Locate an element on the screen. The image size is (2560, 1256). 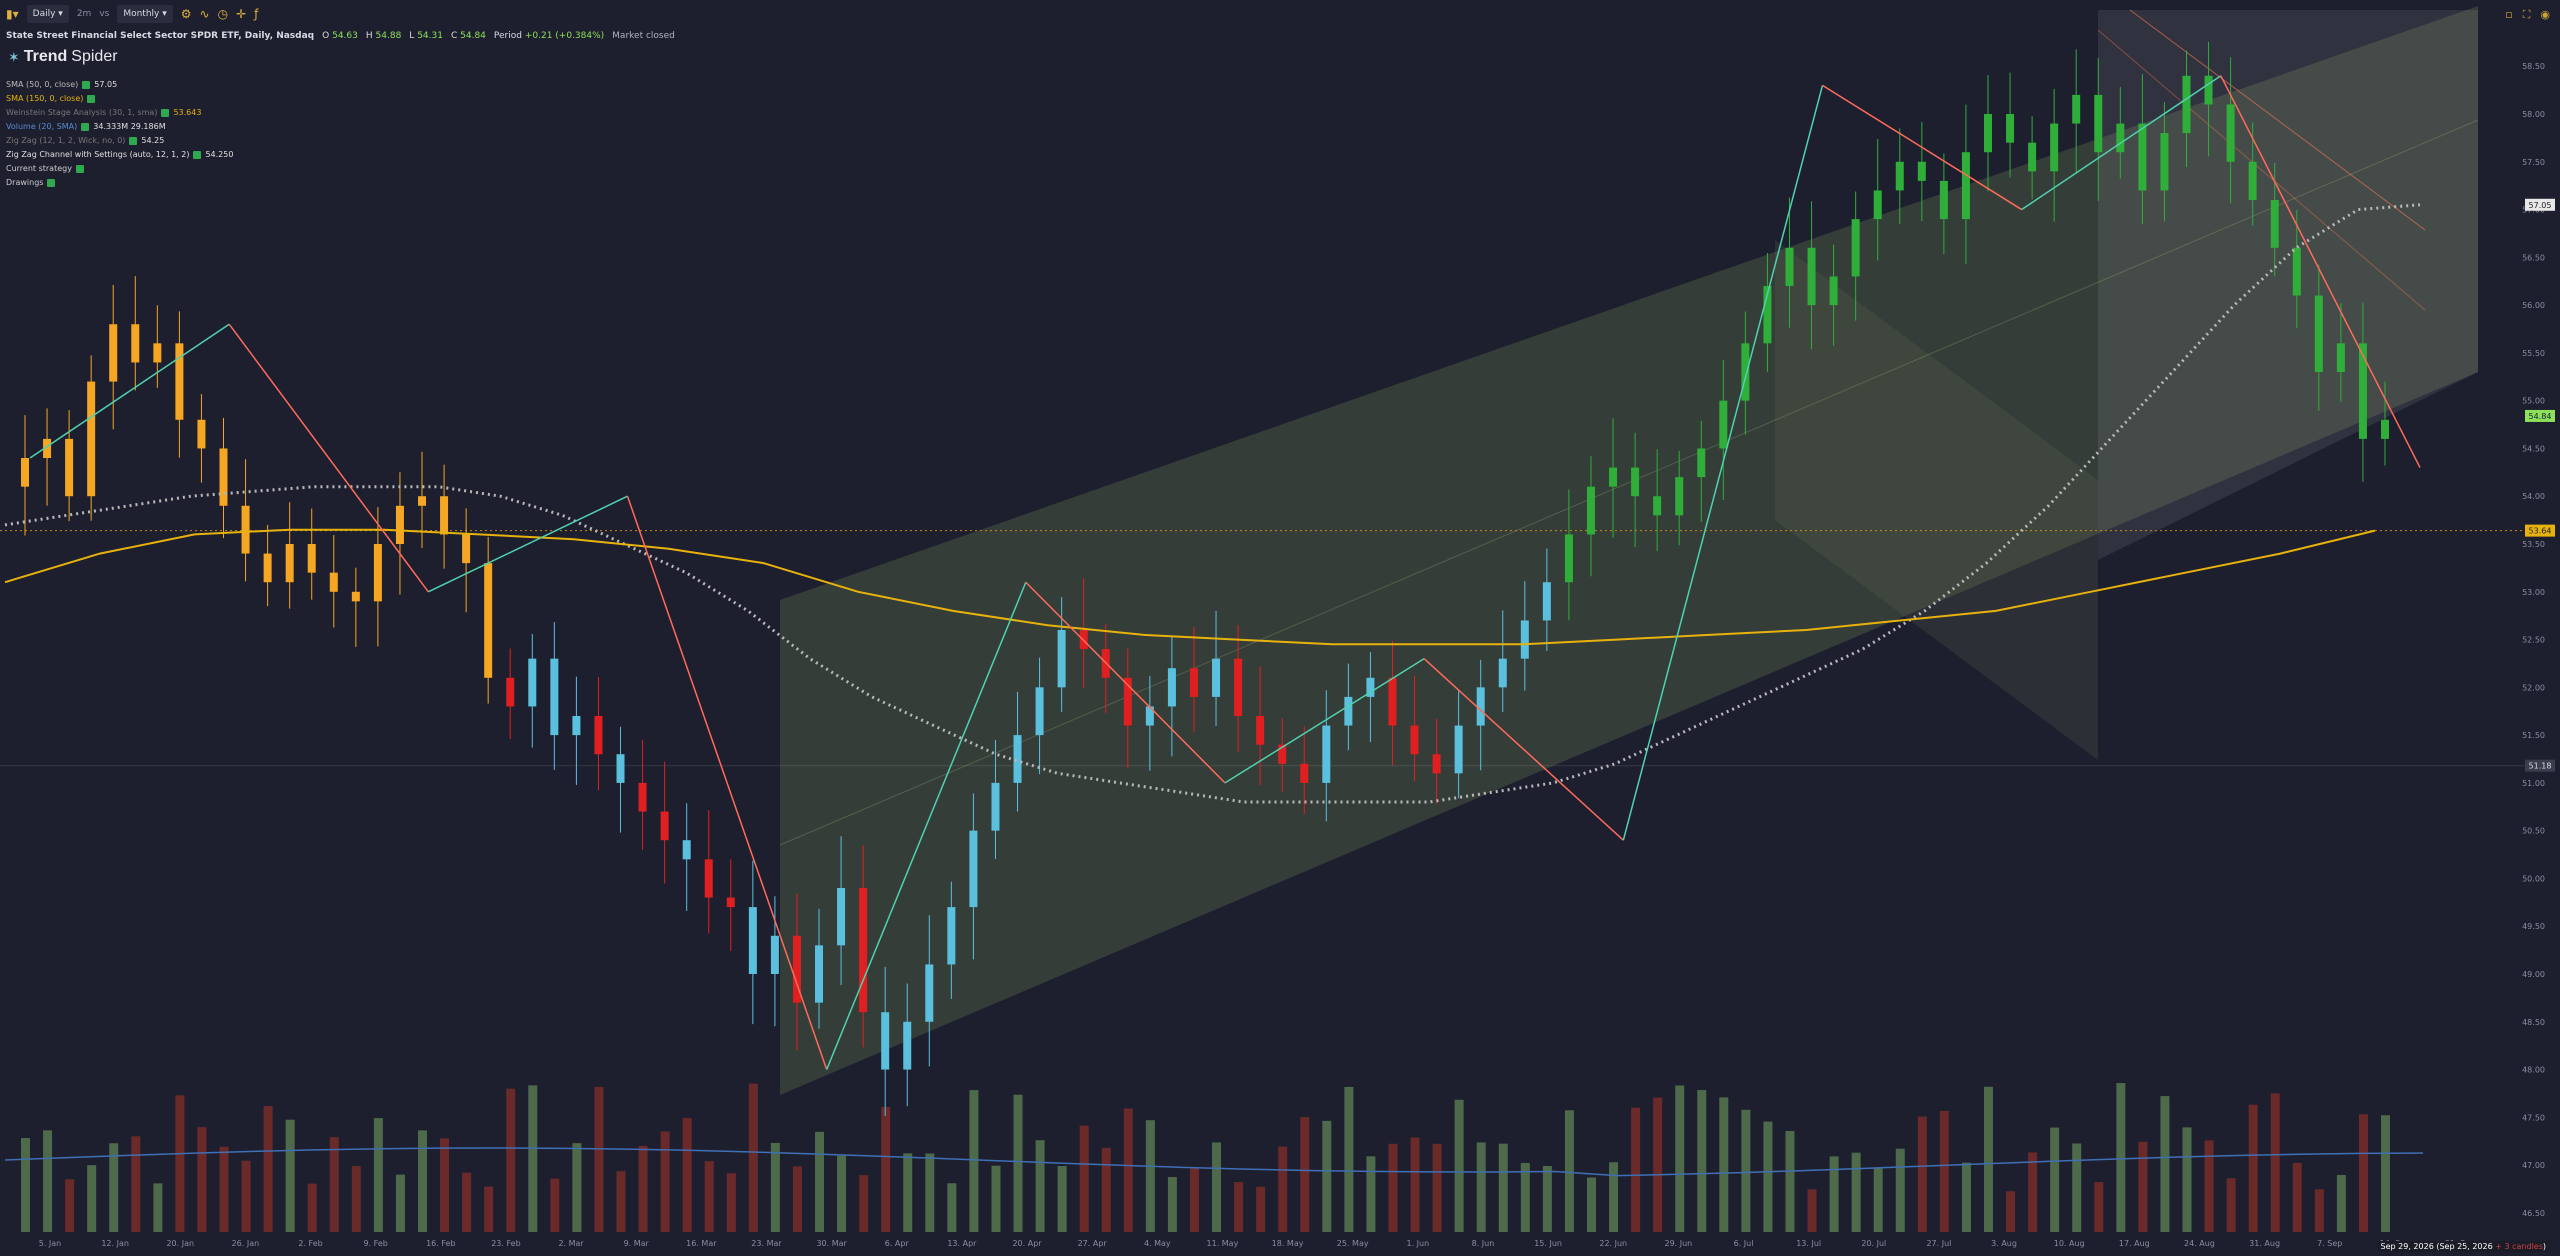
expand-icon: ⛶ is located at coordinates (2526, 14).